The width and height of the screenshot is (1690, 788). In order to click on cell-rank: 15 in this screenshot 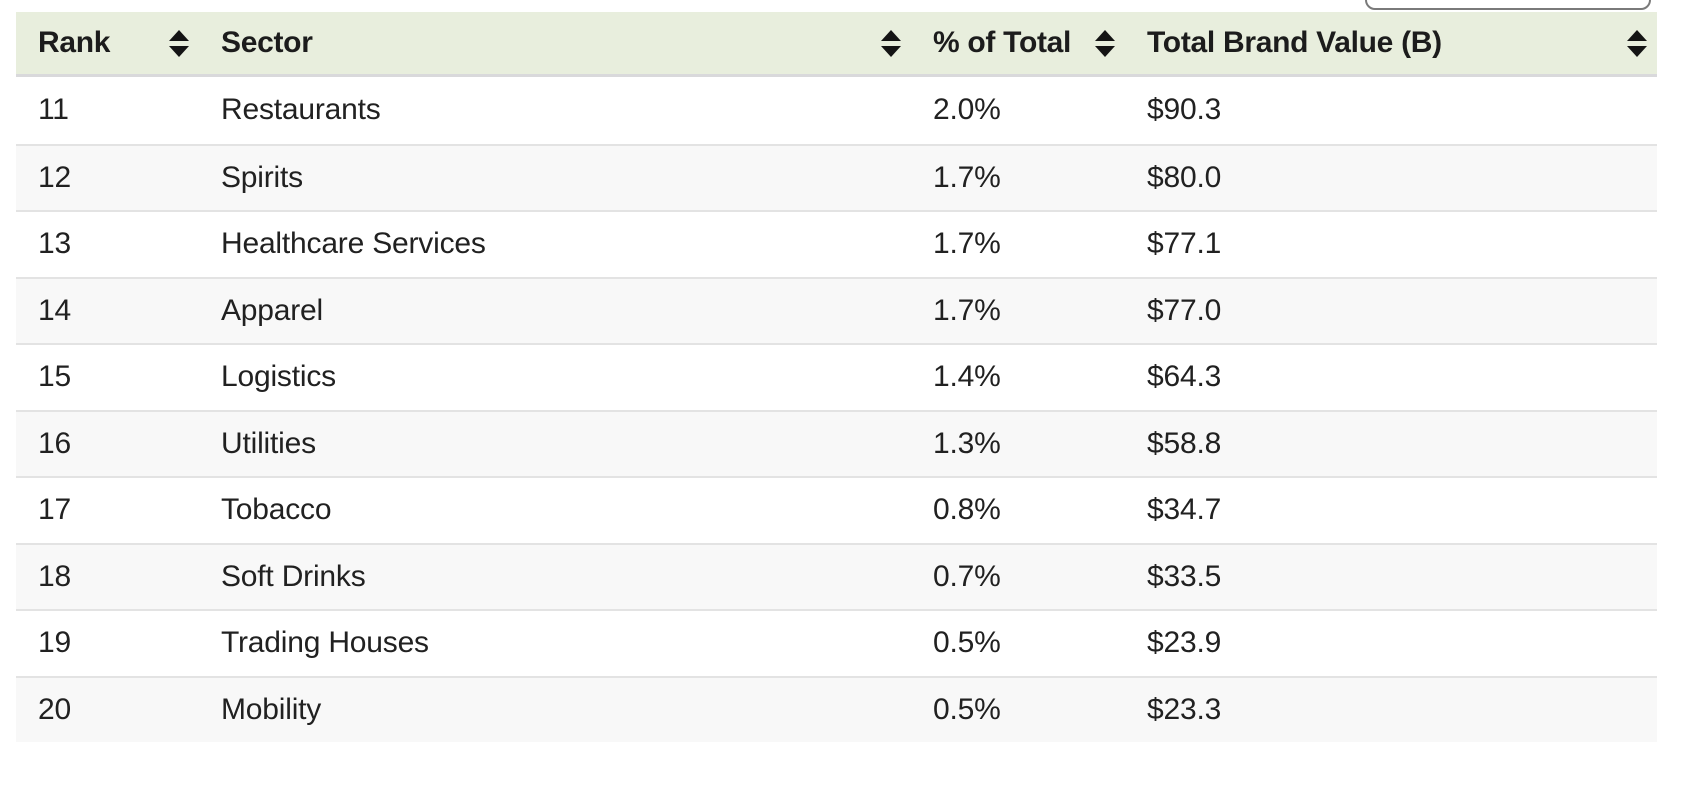, I will do `click(54, 377)`.